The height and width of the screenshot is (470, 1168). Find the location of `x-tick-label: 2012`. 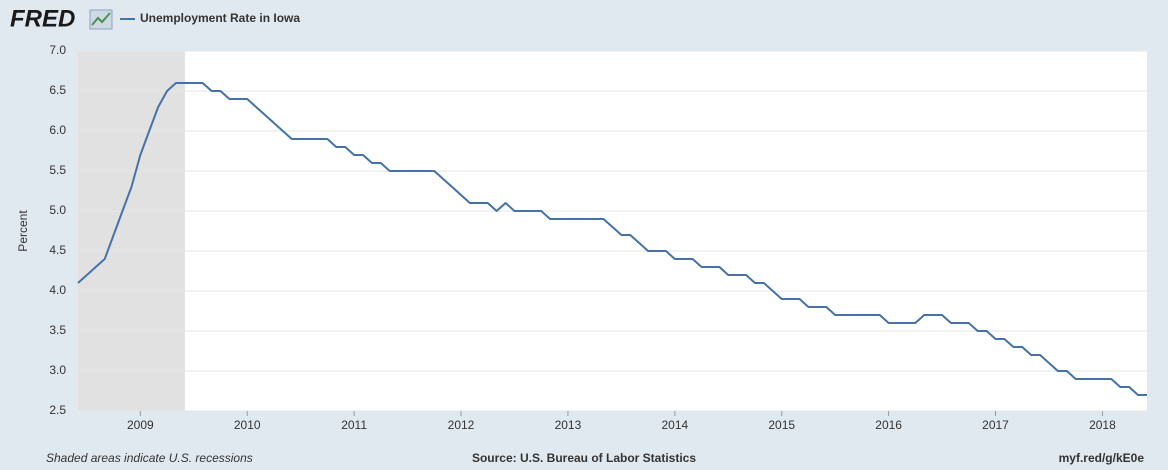

x-tick-label: 2012 is located at coordinates (461, 425).